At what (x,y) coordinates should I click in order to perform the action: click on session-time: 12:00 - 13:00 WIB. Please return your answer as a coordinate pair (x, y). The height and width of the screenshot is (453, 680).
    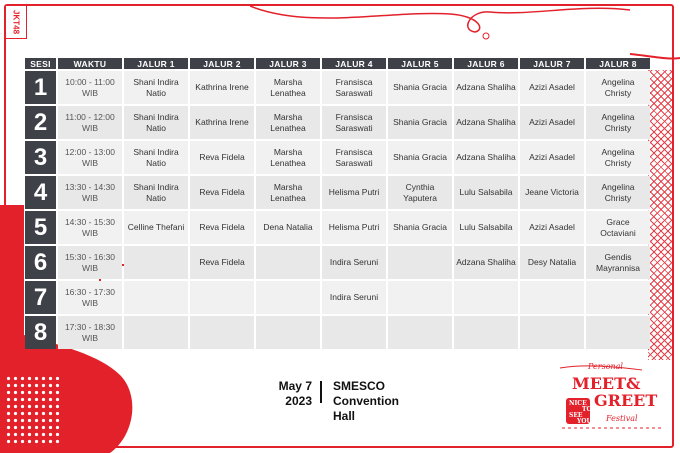
    Looking at the image, I should click on (90, 157).